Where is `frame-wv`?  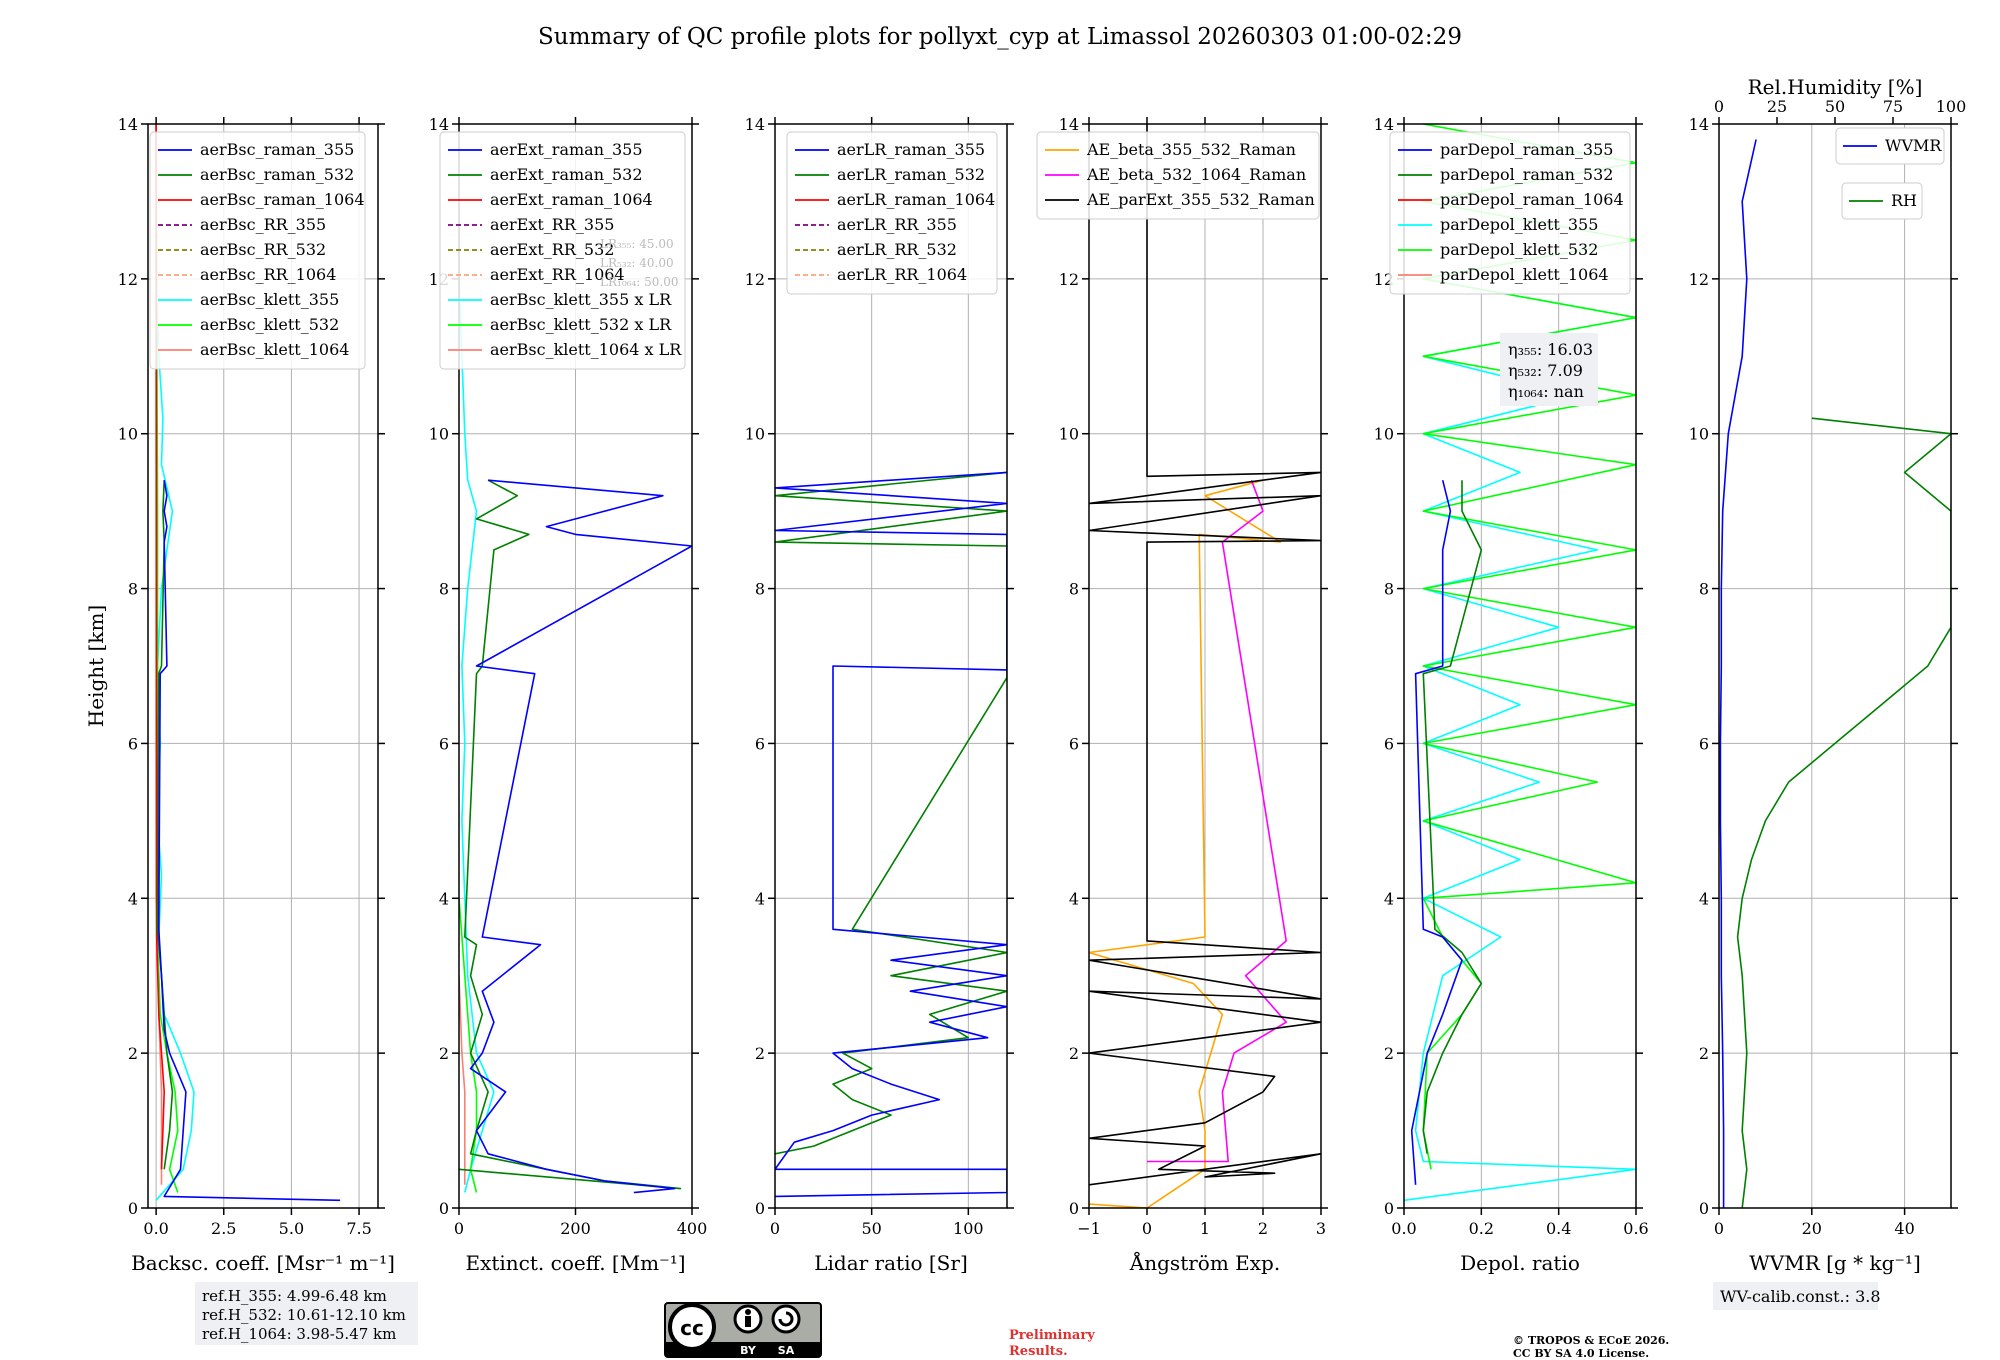 frame-wv is located at coordinates (1835, 666).